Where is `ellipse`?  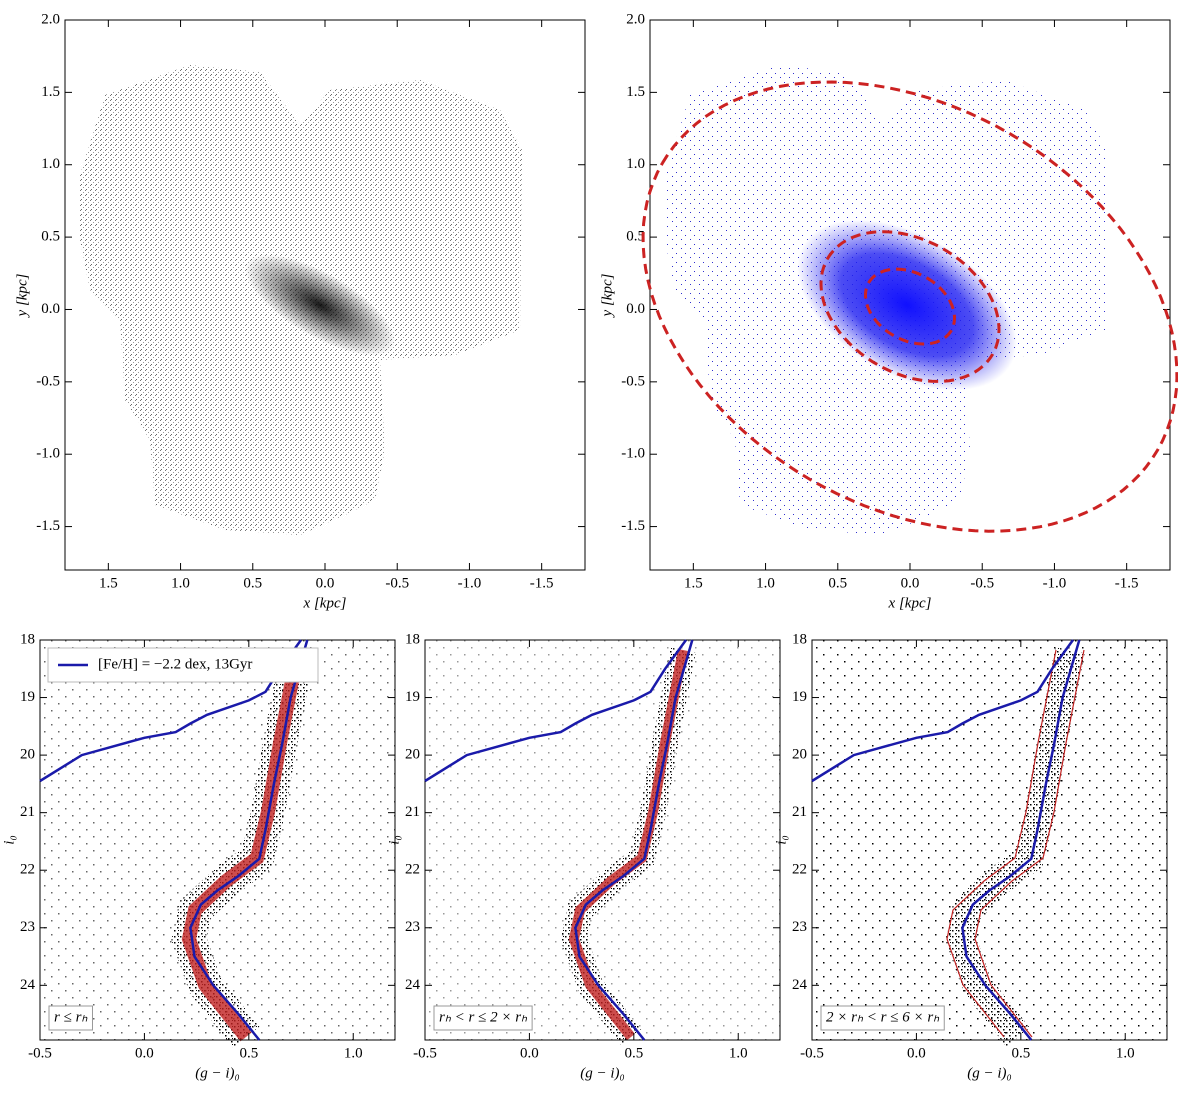
ellipse is located at coordinates (910, 306).